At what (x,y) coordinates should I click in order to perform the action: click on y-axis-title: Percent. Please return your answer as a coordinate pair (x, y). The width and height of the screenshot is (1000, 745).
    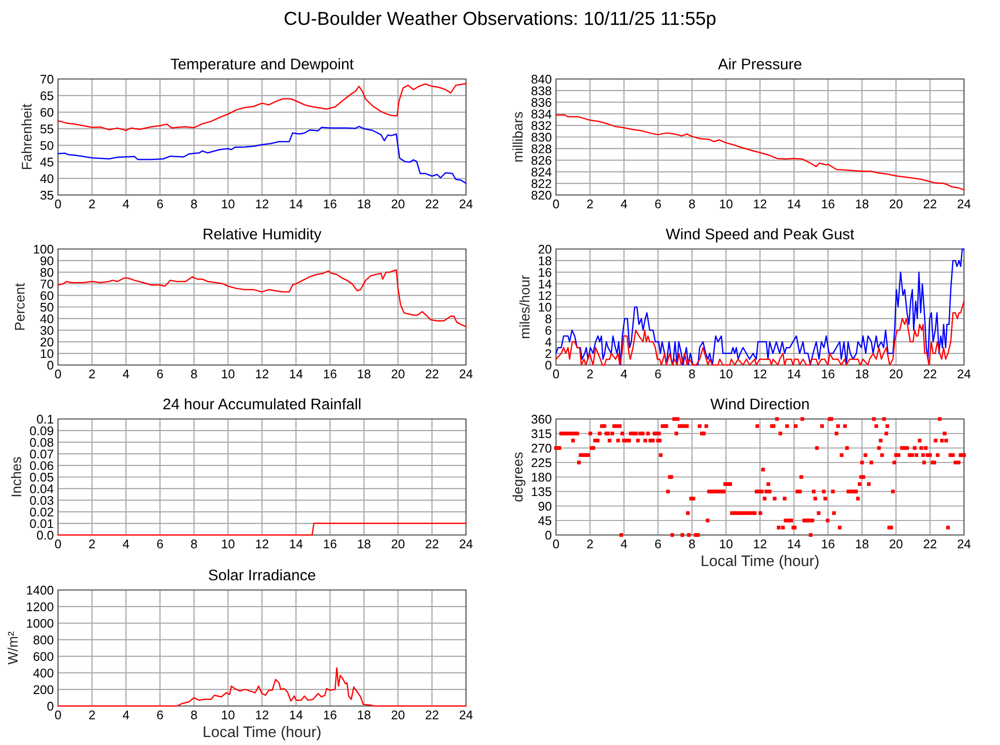
    Looking at the image, I should click on (19, 306).